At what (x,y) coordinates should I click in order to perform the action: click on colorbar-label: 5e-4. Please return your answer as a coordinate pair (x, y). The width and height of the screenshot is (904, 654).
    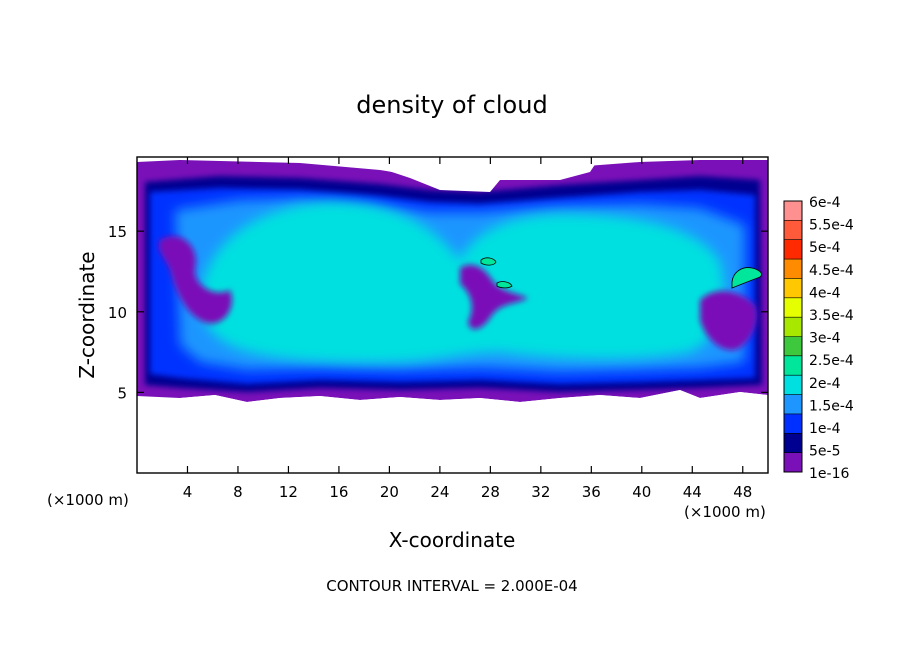
    Looking at the image, I should click on (825, 248).